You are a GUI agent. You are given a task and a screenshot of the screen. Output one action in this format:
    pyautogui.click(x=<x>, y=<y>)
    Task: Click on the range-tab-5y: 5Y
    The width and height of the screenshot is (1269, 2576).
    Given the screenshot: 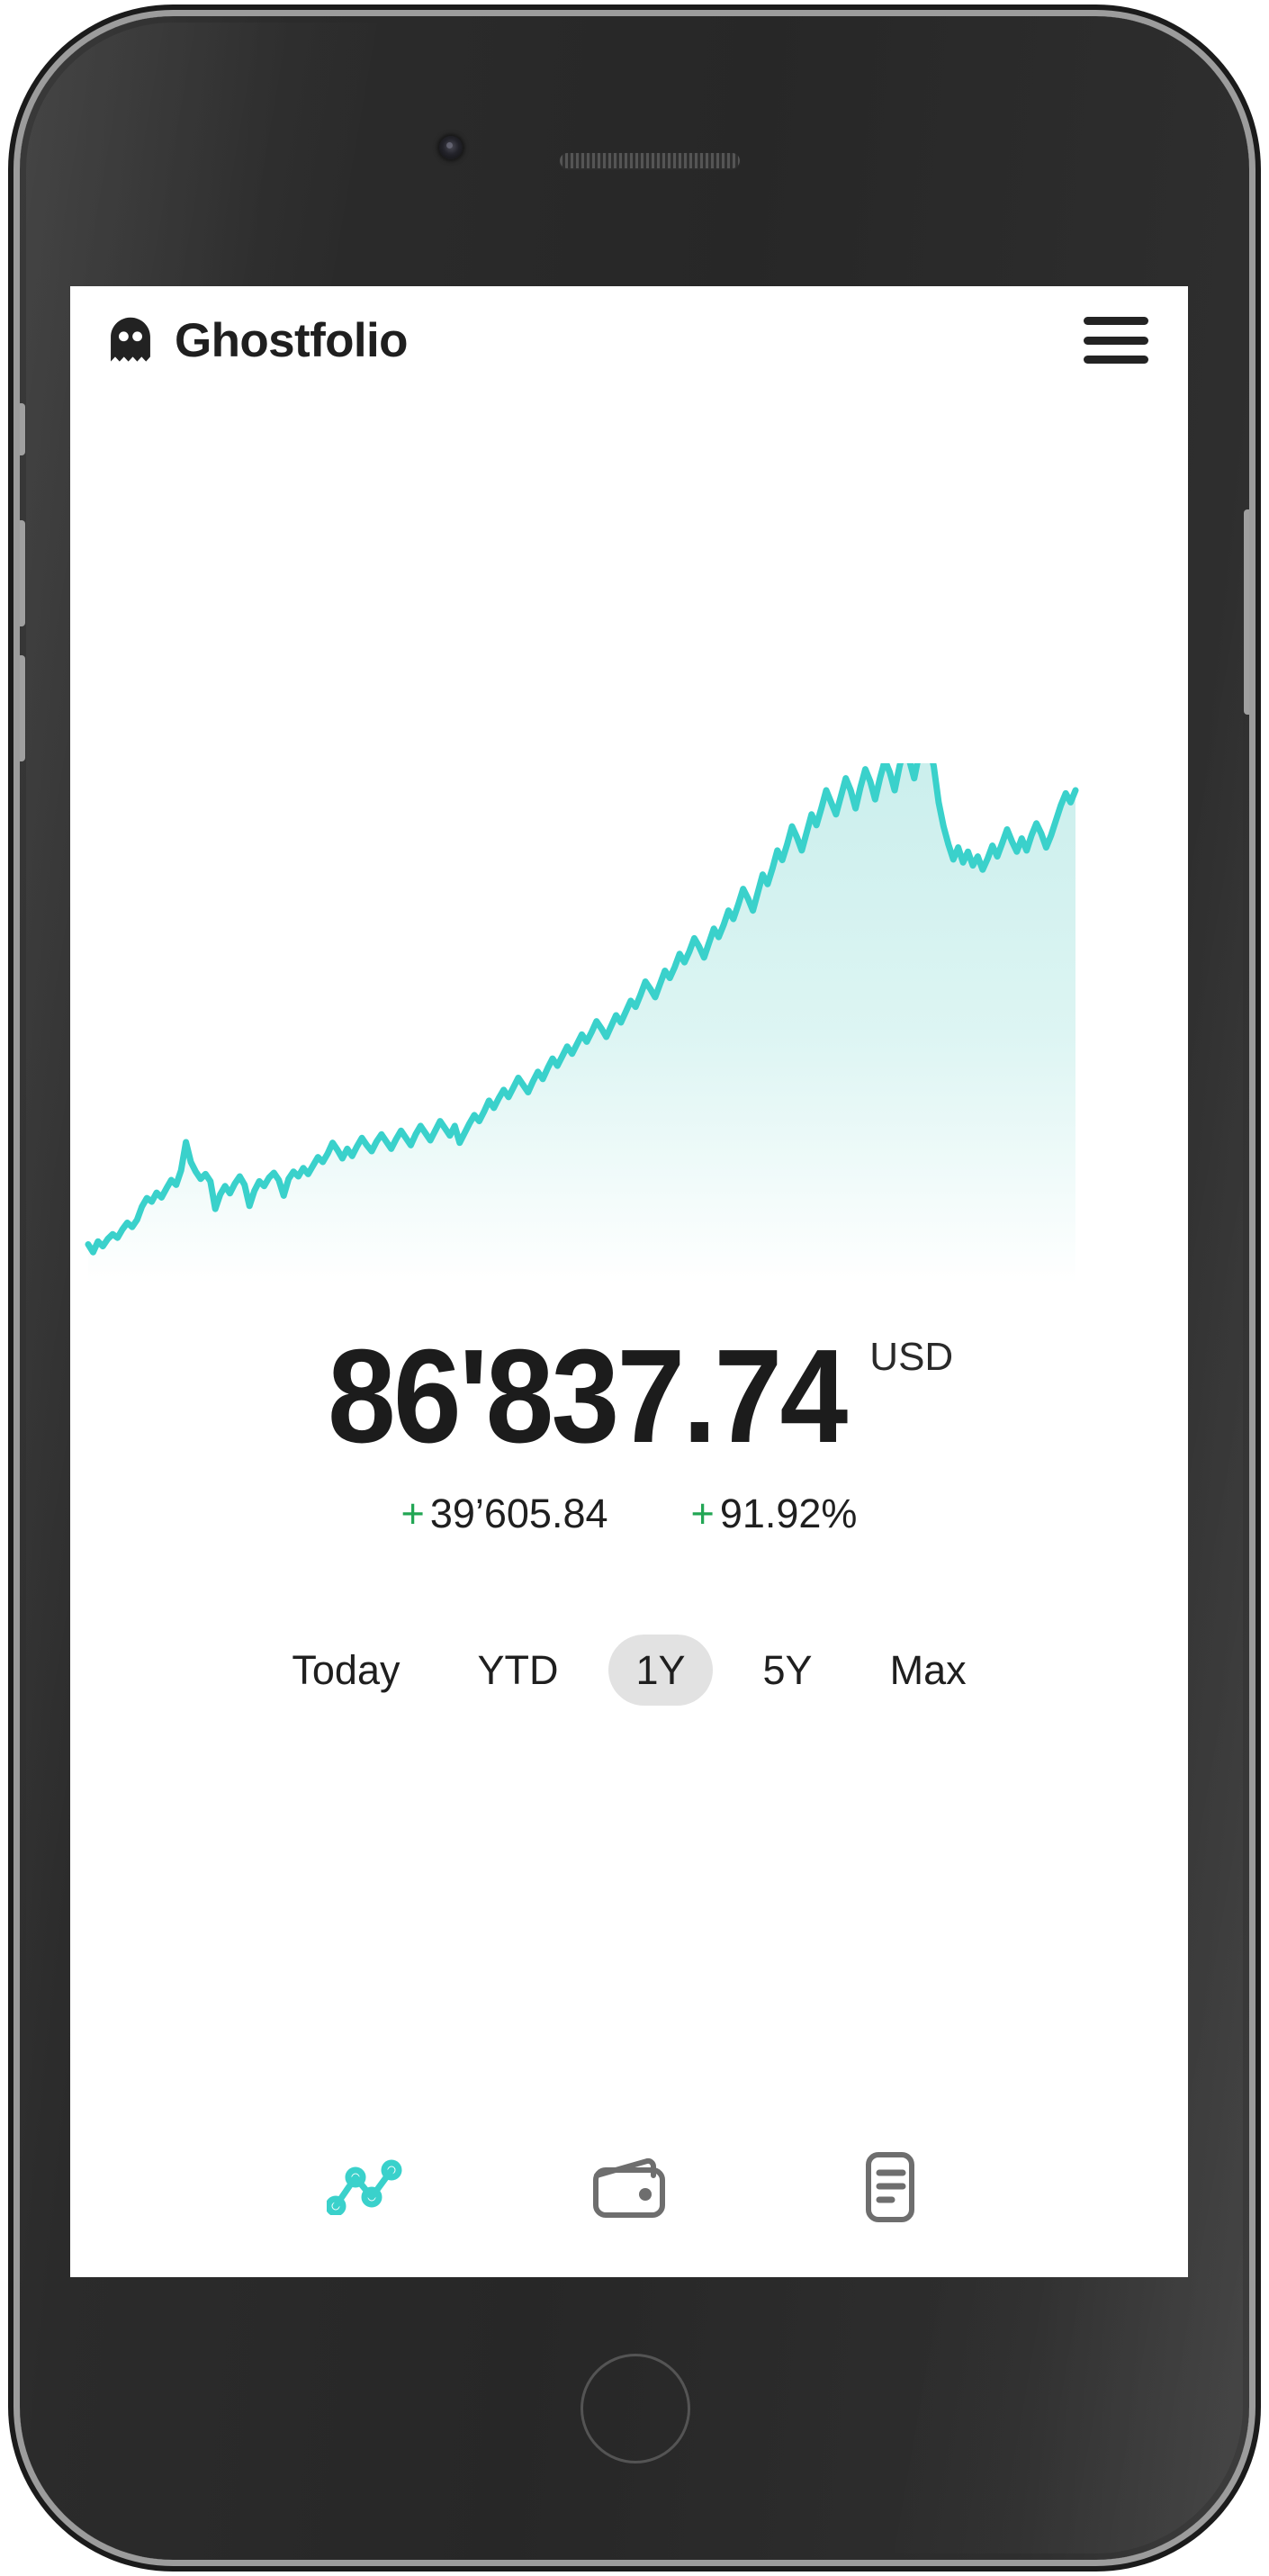 What is the action you would take?
    pyautogui.click(x=787, y=1670)
    